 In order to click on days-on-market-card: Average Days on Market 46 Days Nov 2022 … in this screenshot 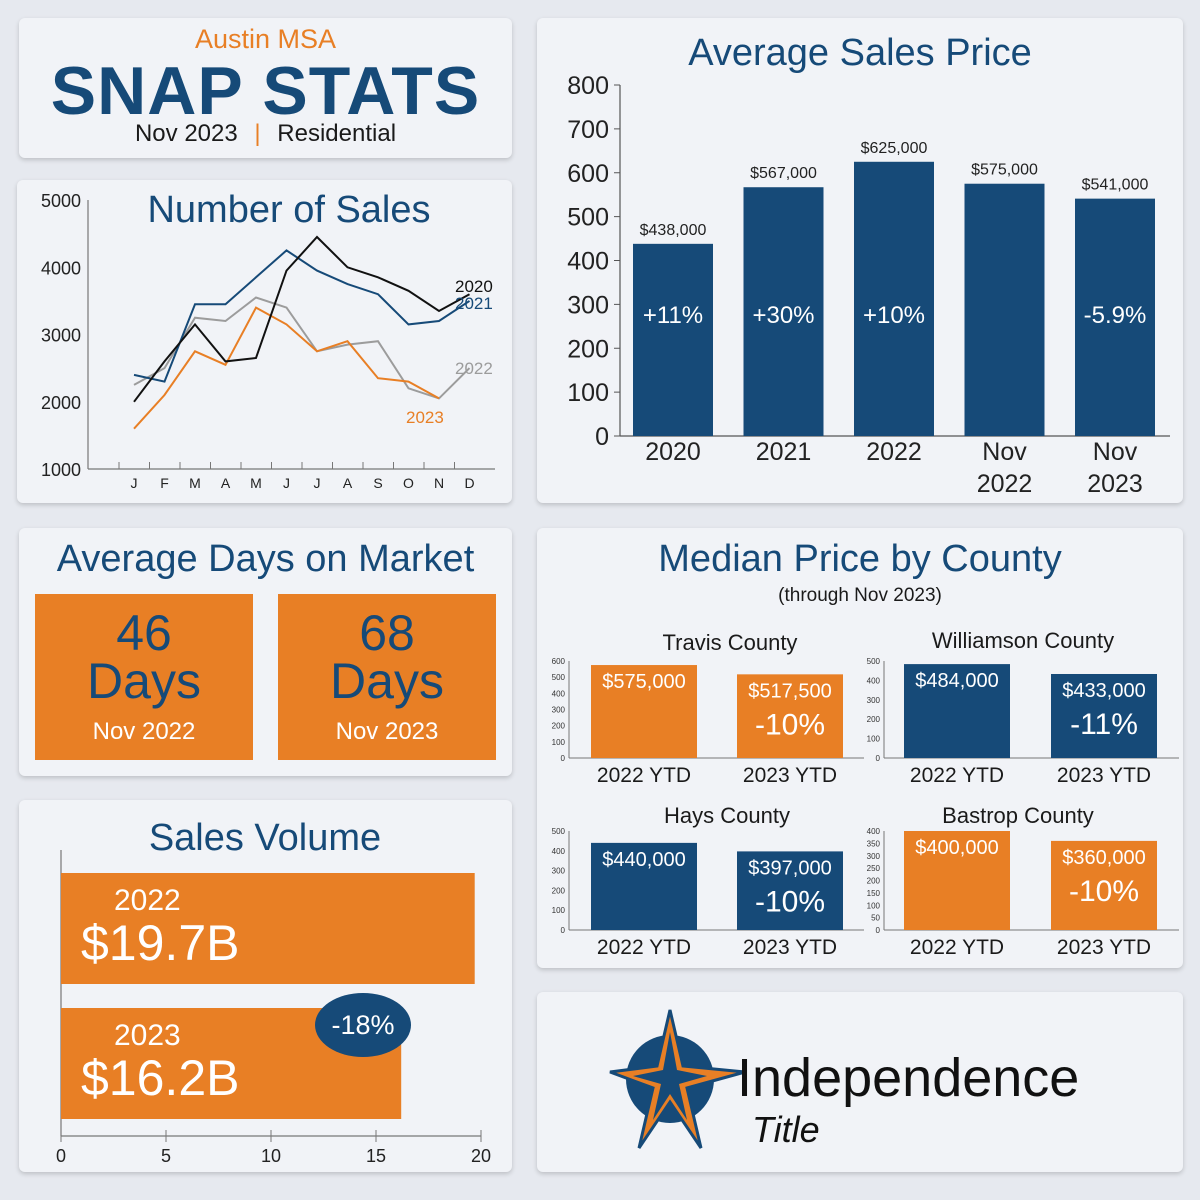, I will do `click(265, 652)`.